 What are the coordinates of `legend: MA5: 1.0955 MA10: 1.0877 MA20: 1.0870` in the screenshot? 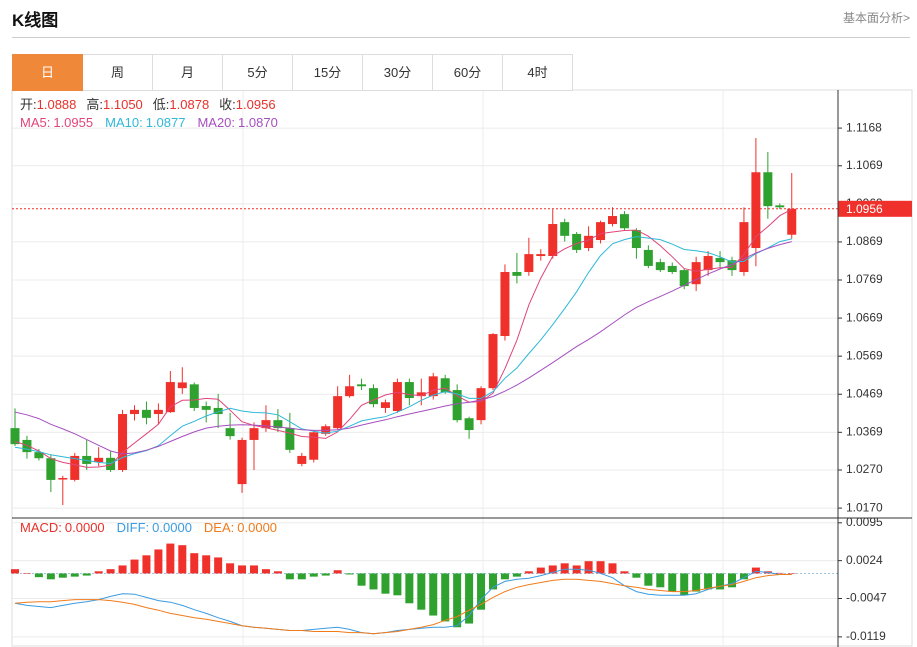 It's located at (149, 122).